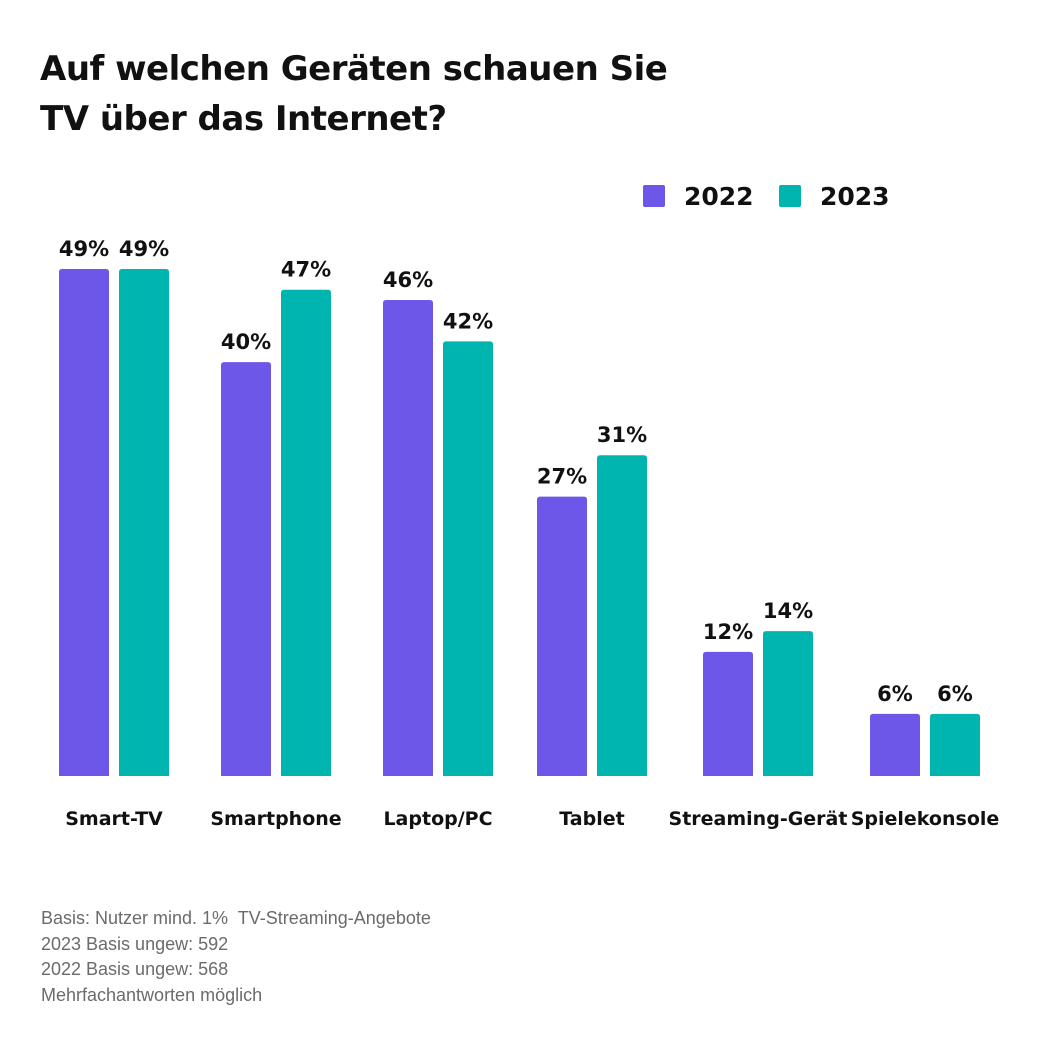  Describe the element at coordinates (135, 943) in the screenshot. I see `footnote-line-2023: 2023 Basis ungew: 592` at that location.